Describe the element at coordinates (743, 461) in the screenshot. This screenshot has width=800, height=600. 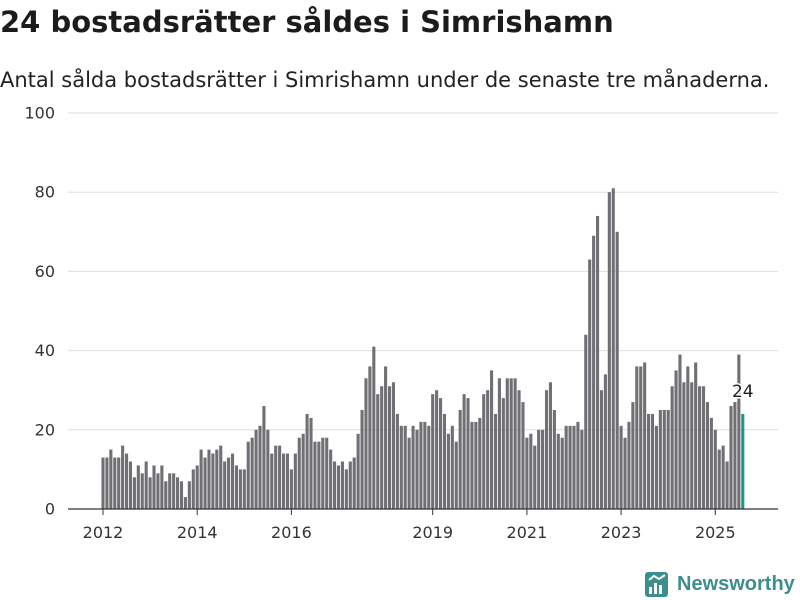
I see `bar-highlighted` at that location.